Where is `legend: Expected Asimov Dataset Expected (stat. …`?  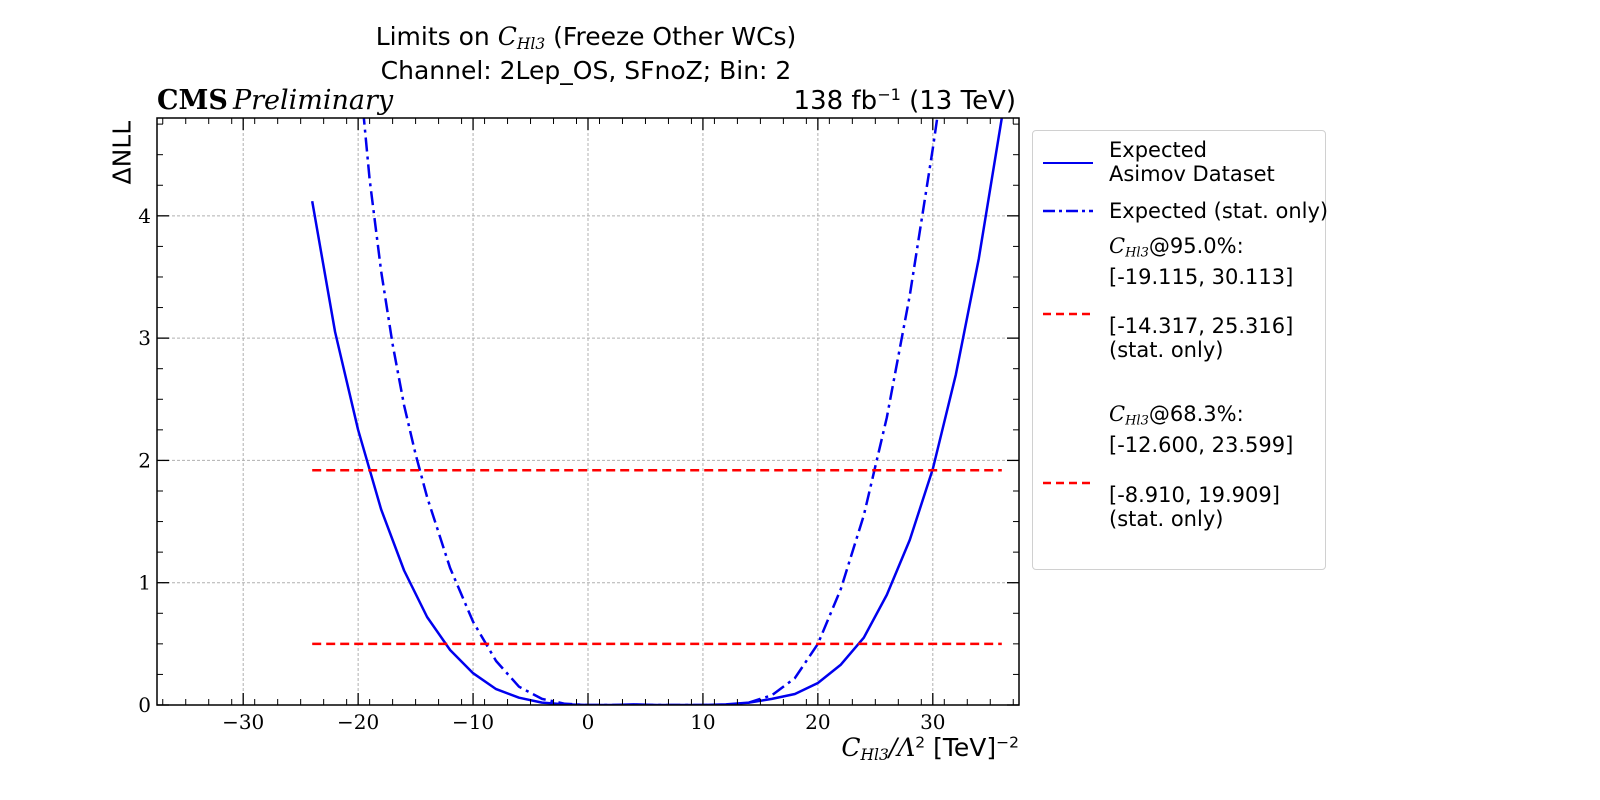
legend: Expected Asimov Dataset Expected (stat. … is located at coordinates (1180, 350).